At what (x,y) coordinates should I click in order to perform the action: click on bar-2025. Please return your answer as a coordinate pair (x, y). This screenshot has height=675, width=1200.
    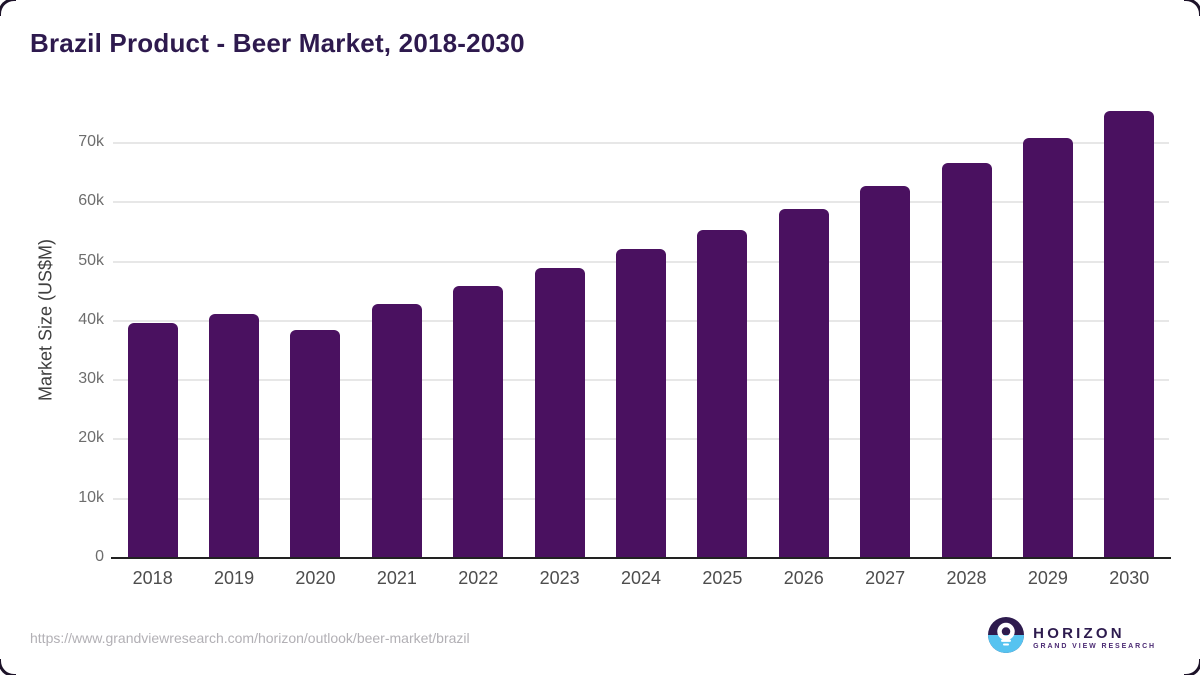
    Looking at the image, I should click on (722, 393).